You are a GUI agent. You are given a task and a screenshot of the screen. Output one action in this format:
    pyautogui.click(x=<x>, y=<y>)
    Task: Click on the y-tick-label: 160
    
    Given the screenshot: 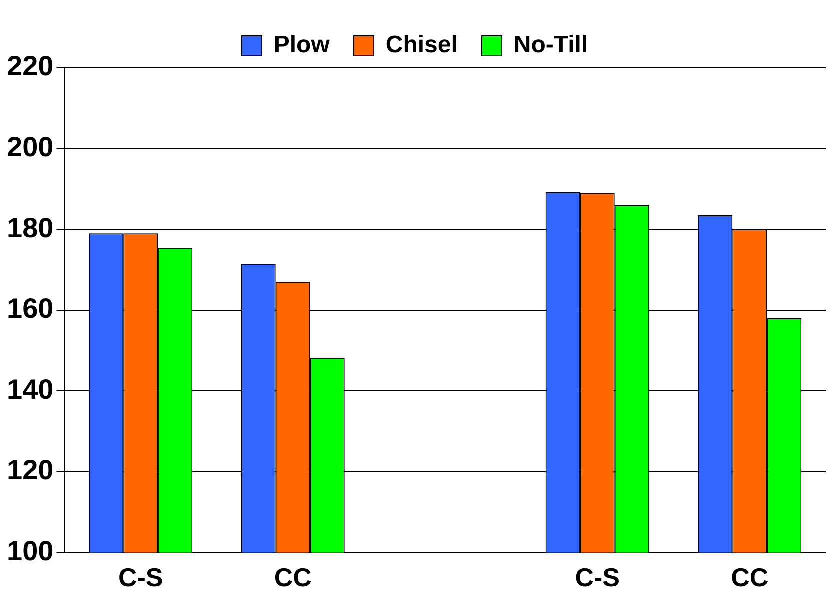 What is the action you would take?
    pyautogui.click(x=30, y=308)
    